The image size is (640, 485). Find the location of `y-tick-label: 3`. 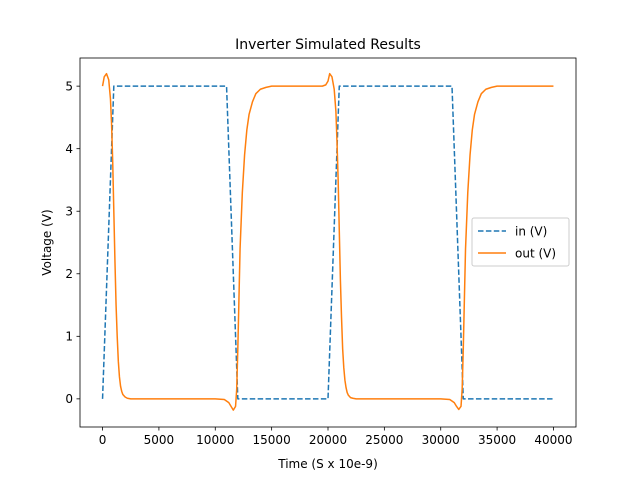

y-tick-label: 3 is located at coordinates (69, 212).